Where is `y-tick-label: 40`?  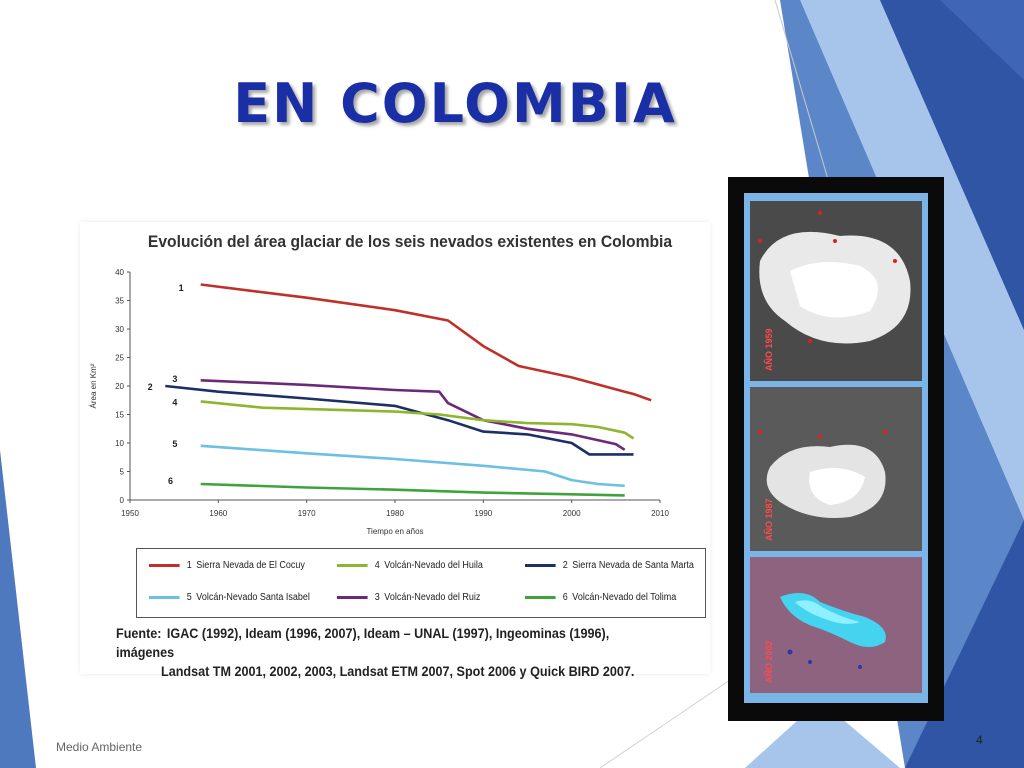 y-tick-label: 40 is located at coordinates (119, 272).